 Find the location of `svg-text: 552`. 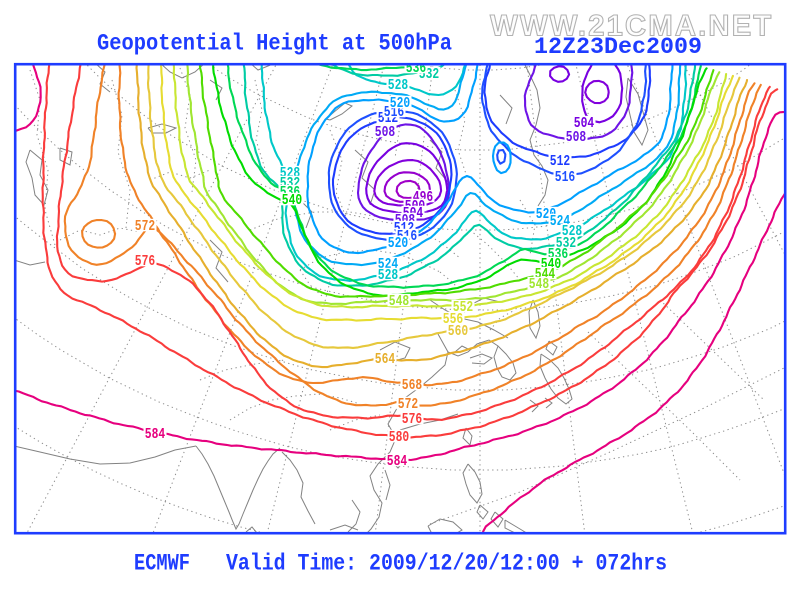

svg-text: 552 is located at coordinates (463, 307).